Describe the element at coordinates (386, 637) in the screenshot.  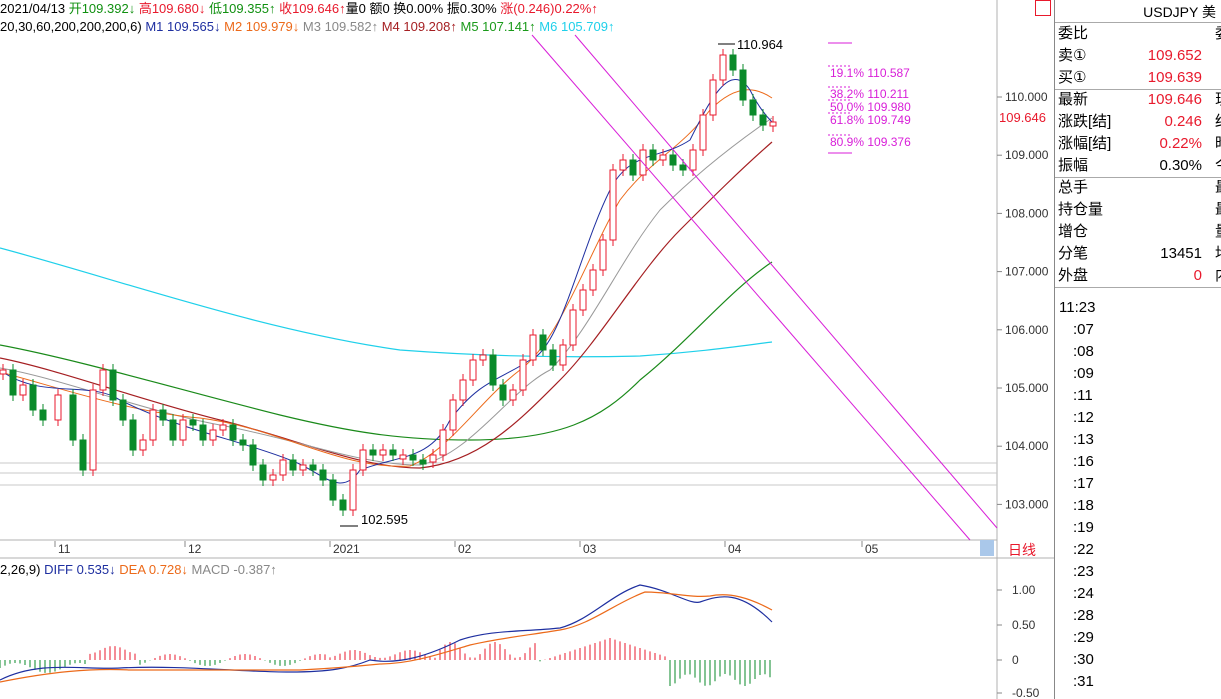
I see `macd-dea-line` at that location.